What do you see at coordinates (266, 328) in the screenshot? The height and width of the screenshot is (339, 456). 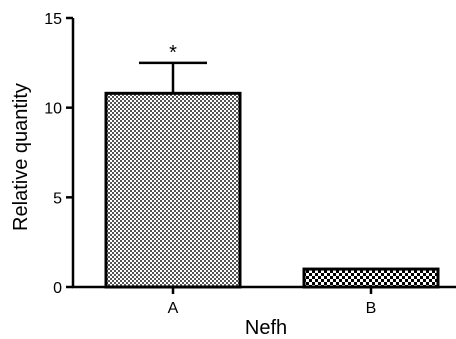 I see `x-axis-title: Nefh` at bounding box center [266, 328].